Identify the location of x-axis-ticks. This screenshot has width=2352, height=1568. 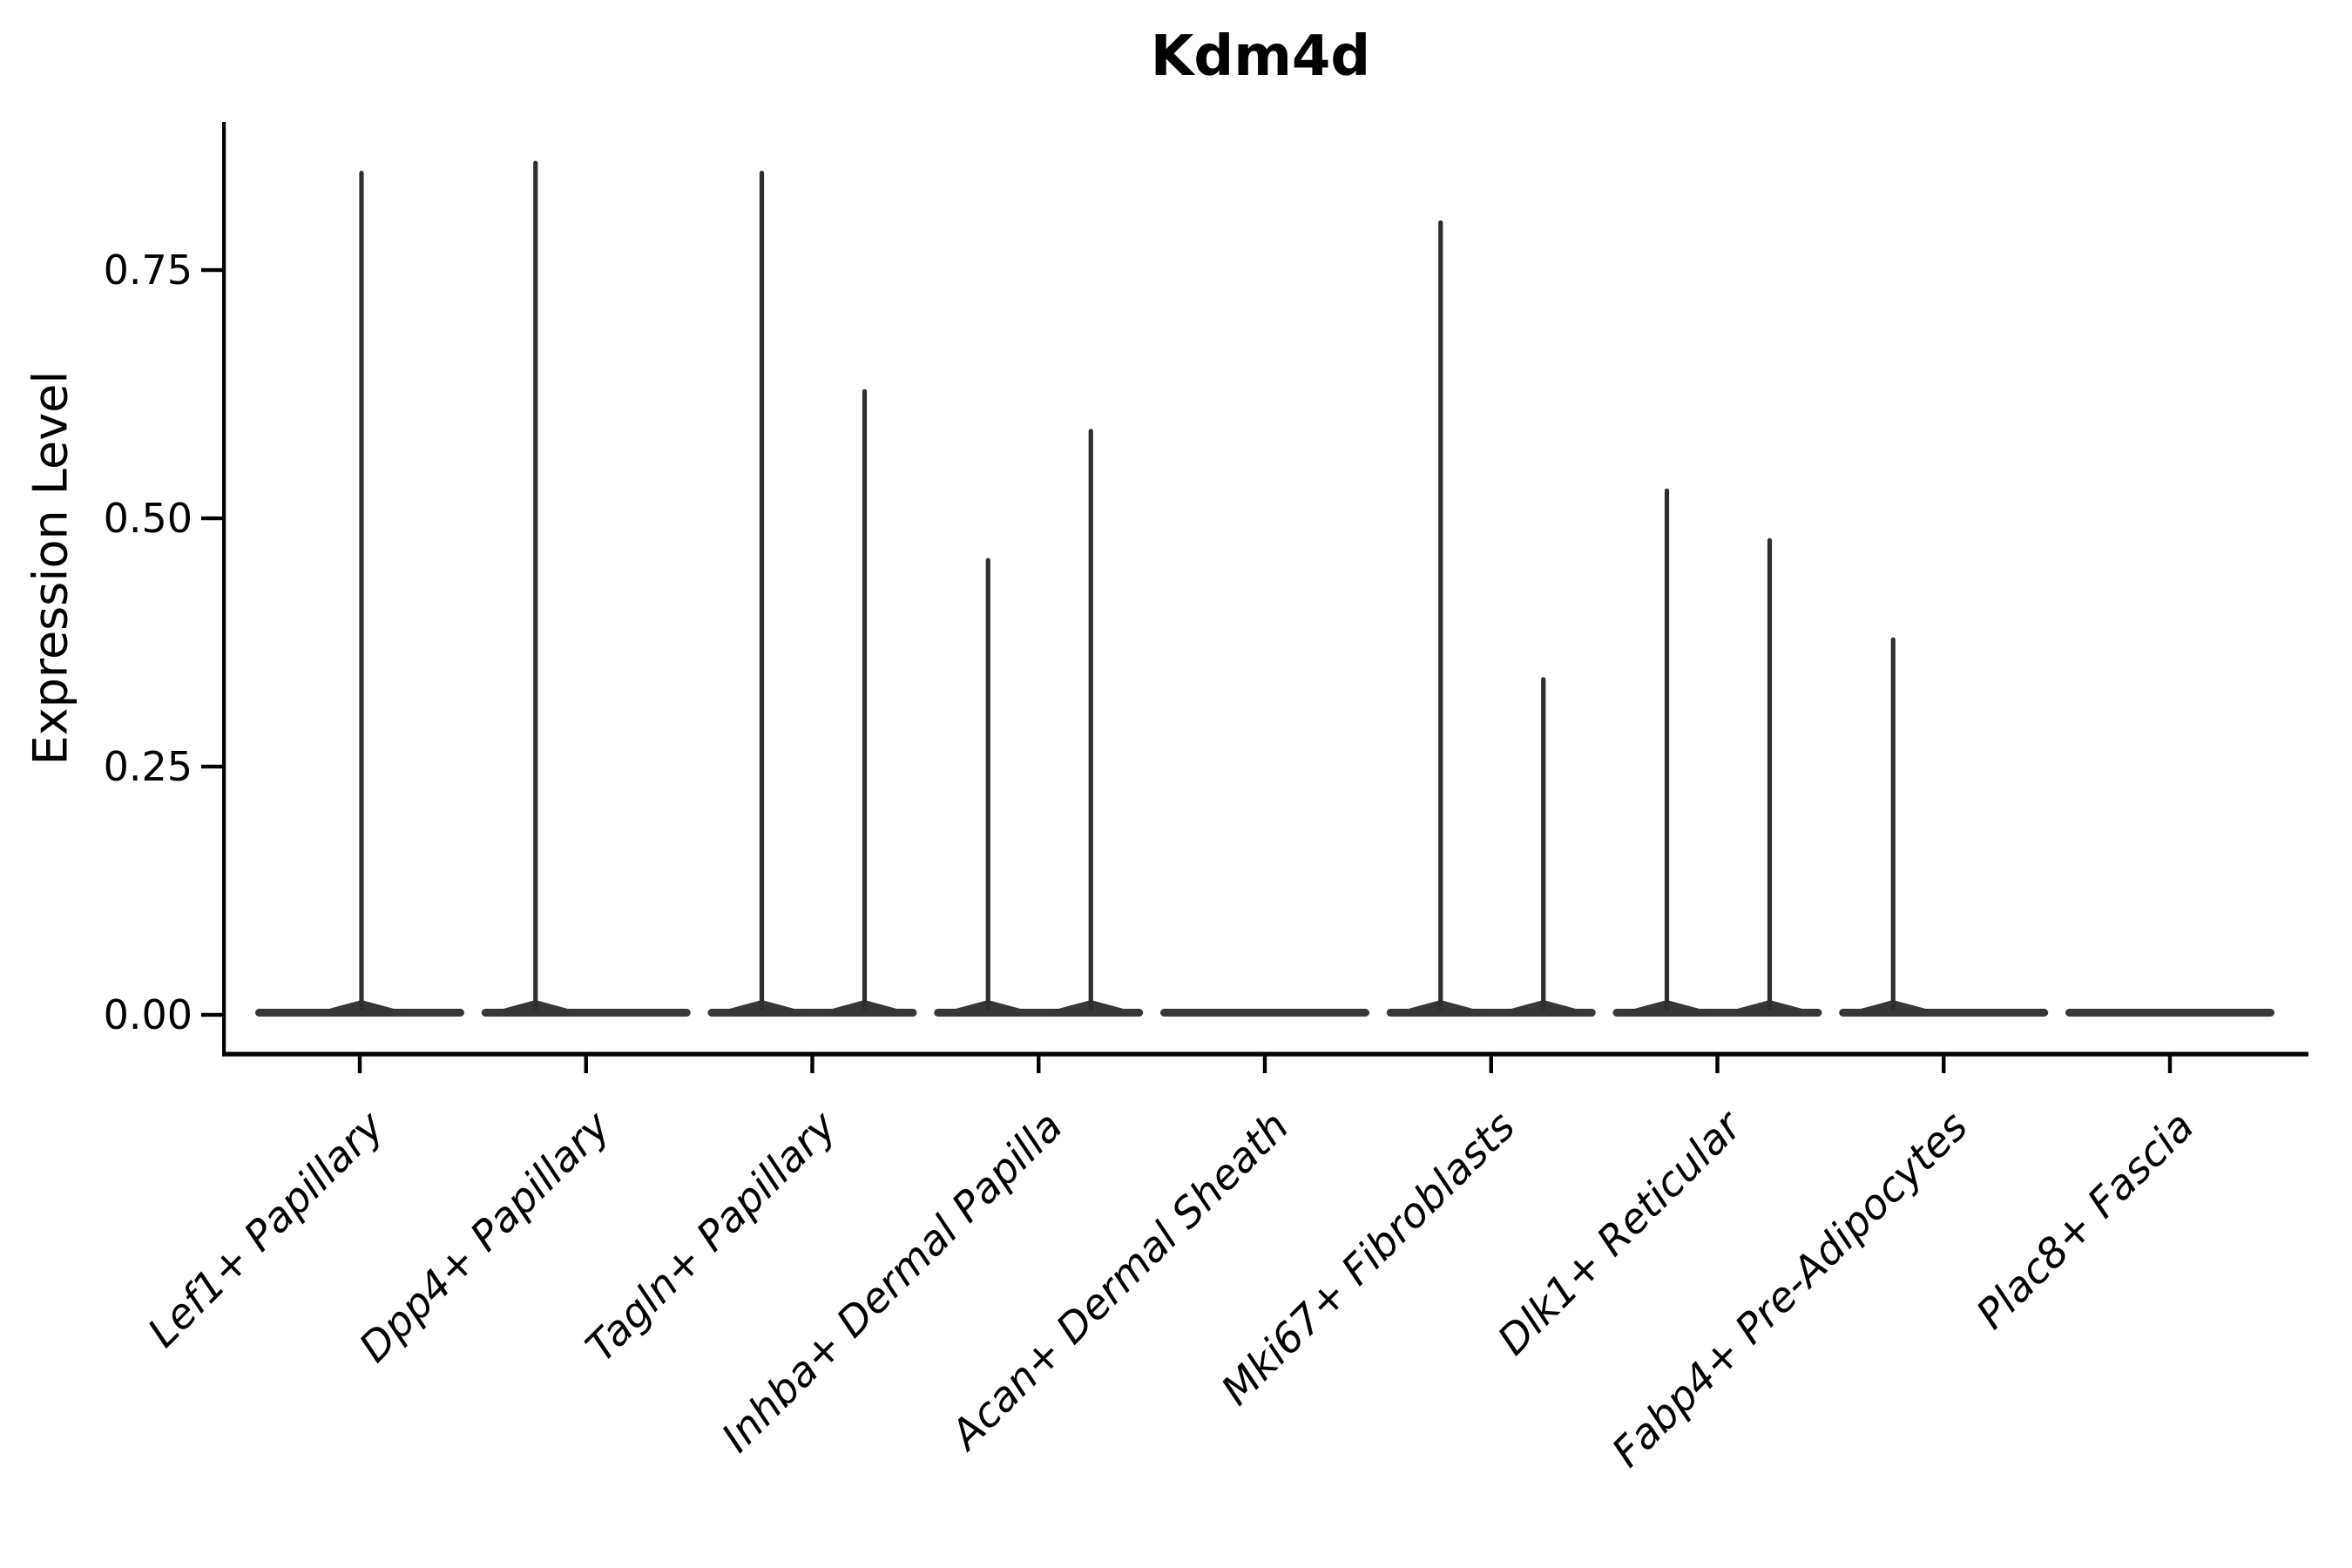
(1265, 1063).